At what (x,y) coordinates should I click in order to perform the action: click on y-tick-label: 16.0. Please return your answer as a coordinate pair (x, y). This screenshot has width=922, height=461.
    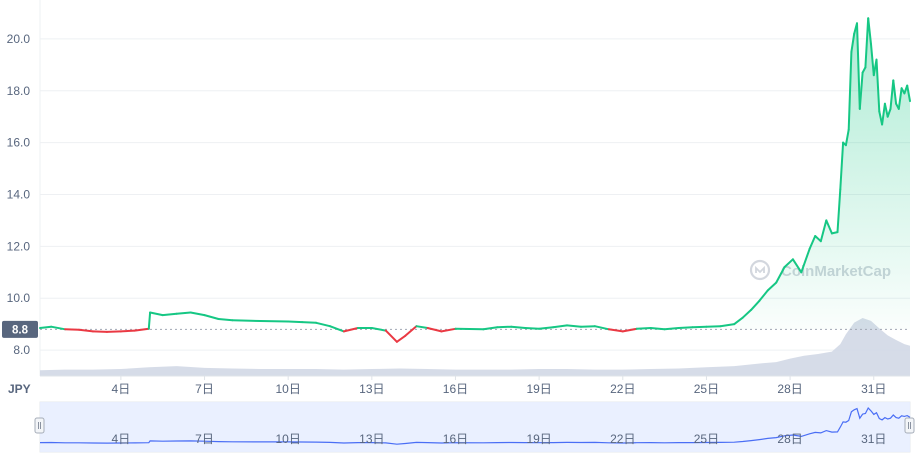
    Looking at the image, I should click on (19, 143).